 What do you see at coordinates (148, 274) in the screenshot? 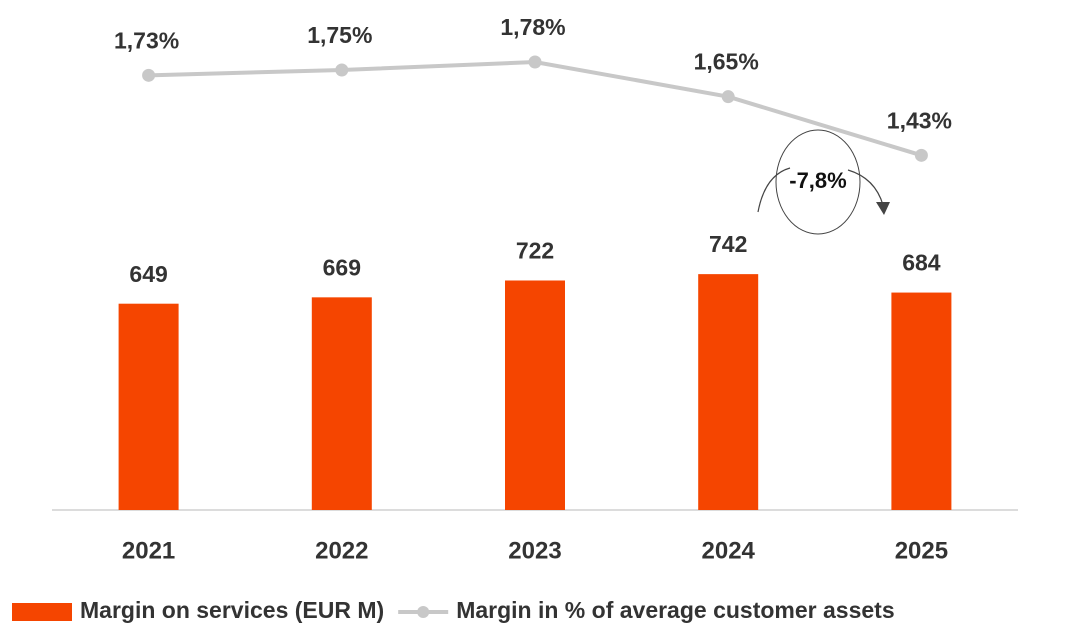
I see `data-label: 649` at bounding box center [148, 274].